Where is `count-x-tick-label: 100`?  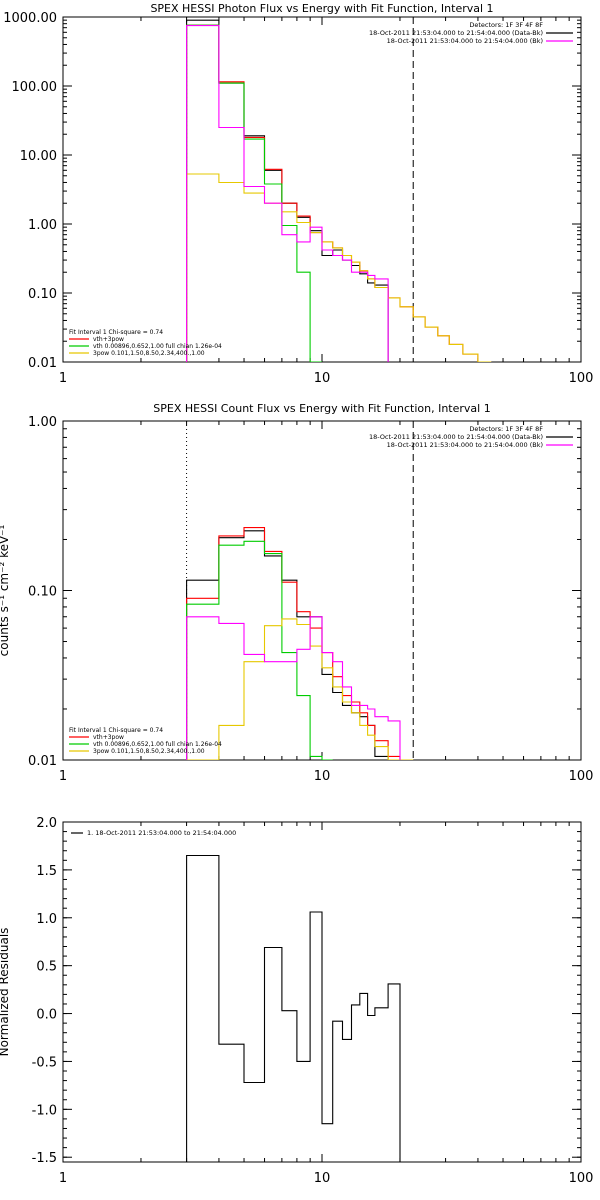
count-x-tick-label: 100 is located at coordinates (581, 776).